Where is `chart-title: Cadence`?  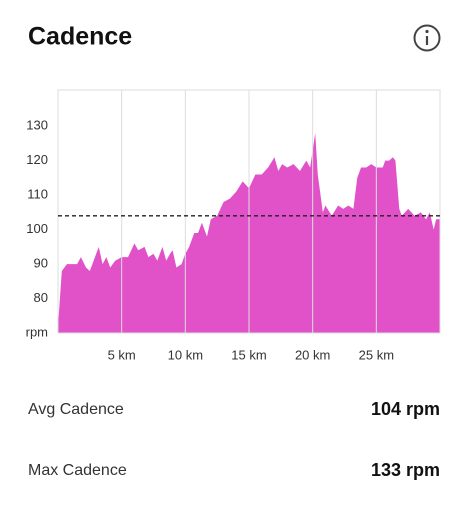
chart-title: Cadence is located at coordinates (80, 37).